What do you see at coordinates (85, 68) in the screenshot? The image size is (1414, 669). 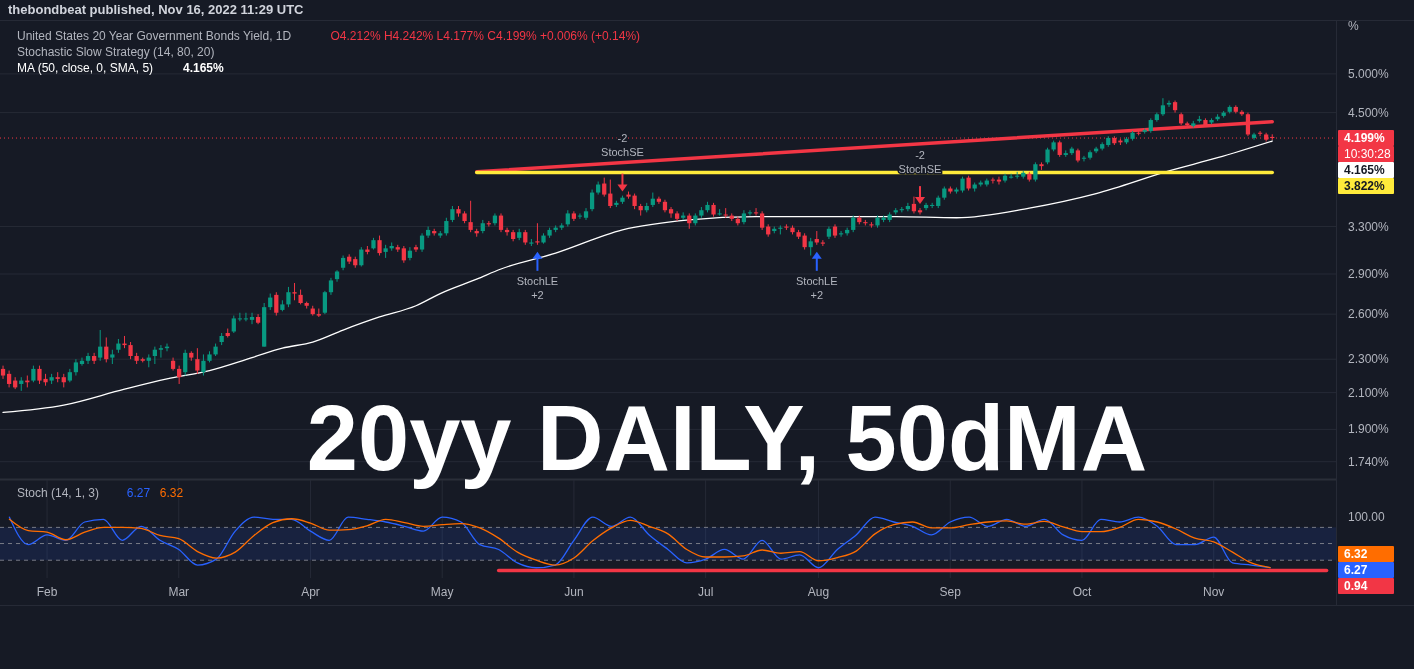 I see `text: MA (50, close, 0, SMA, 5)` at bounding box center [85, 68].